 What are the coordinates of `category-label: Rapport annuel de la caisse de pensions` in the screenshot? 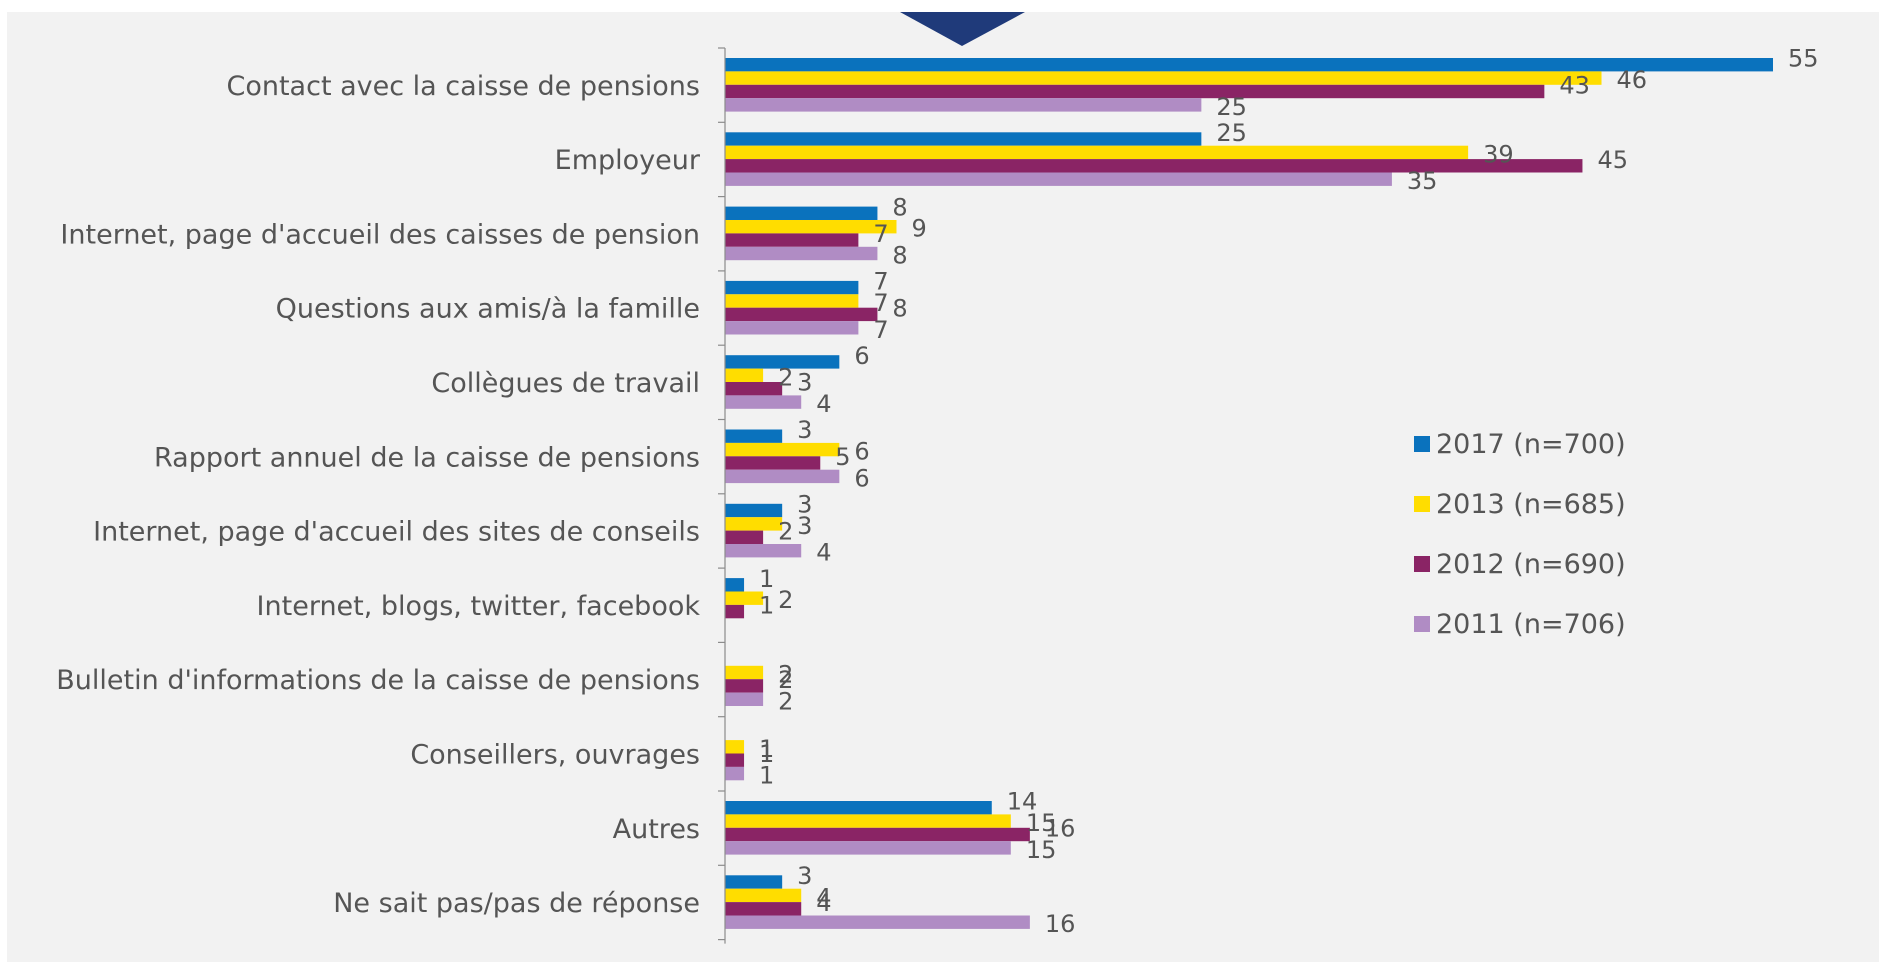 It's located at (427, 457).